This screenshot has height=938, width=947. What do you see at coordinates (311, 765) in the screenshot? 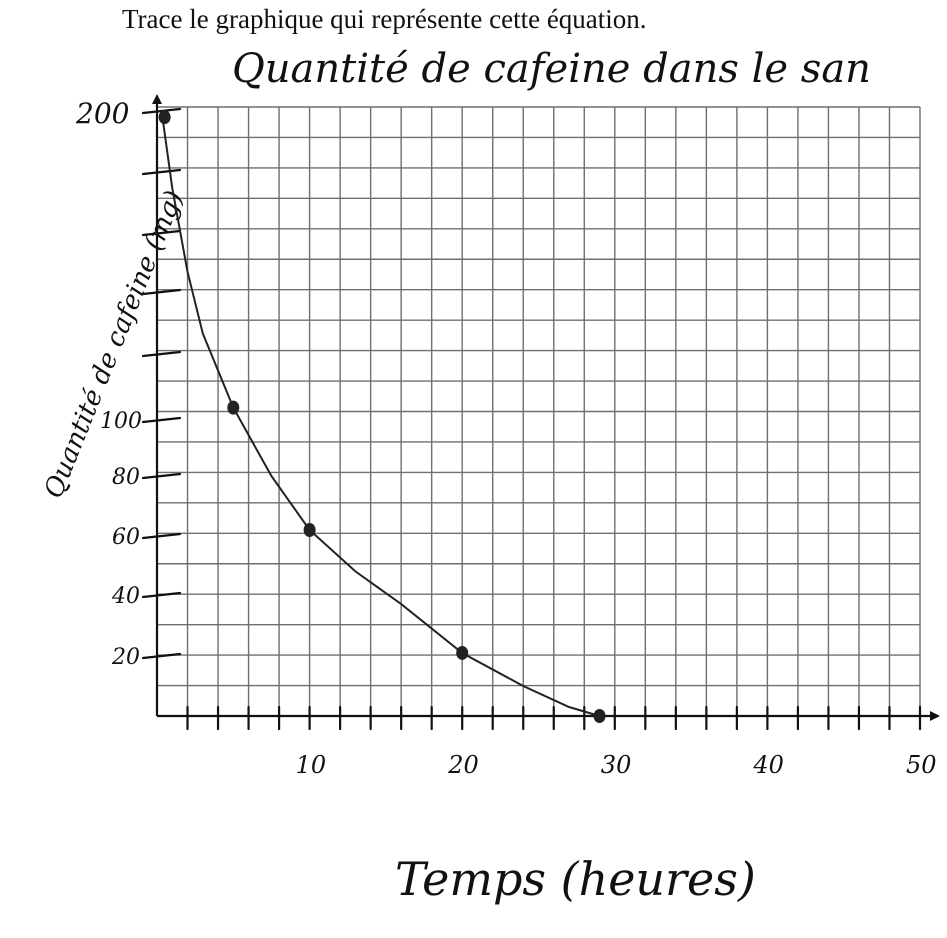
I see `x-tick-label: 10` at bounding box center [311, 765].